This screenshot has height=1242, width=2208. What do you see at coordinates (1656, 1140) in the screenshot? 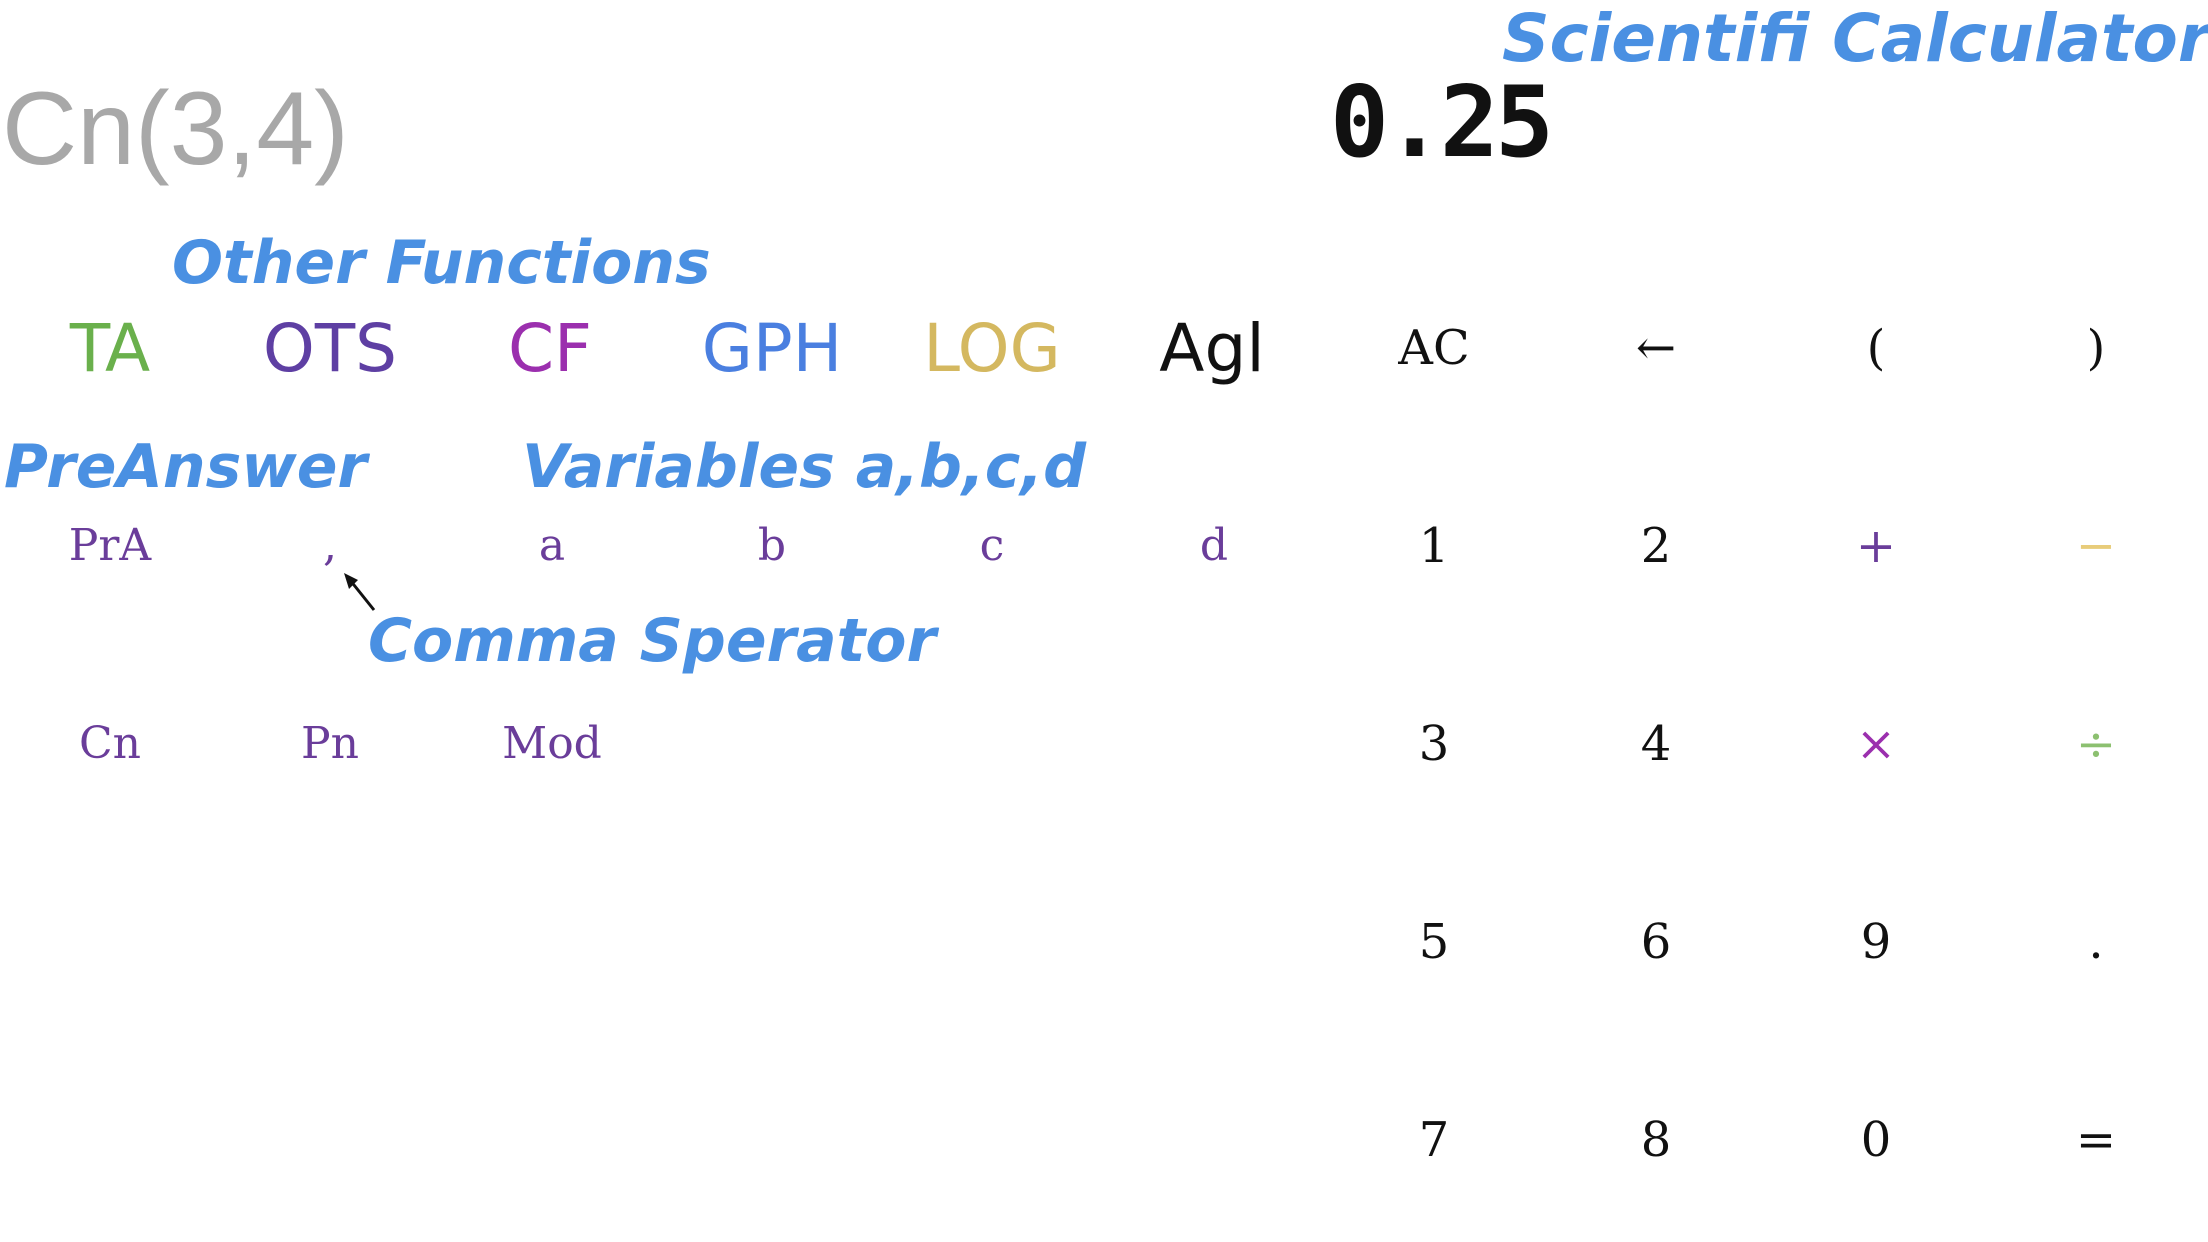
I see `digit-8-key: 8` at bounding box center [1656, 1140].